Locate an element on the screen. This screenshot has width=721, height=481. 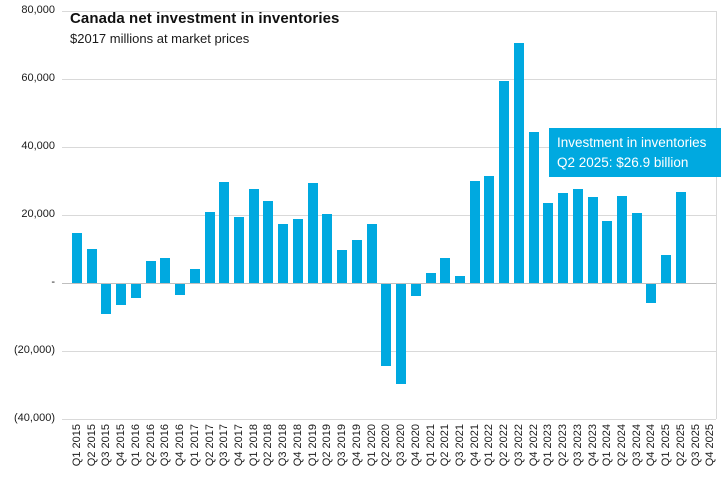
y-tick-label: - is located at coordinates (53, 282).